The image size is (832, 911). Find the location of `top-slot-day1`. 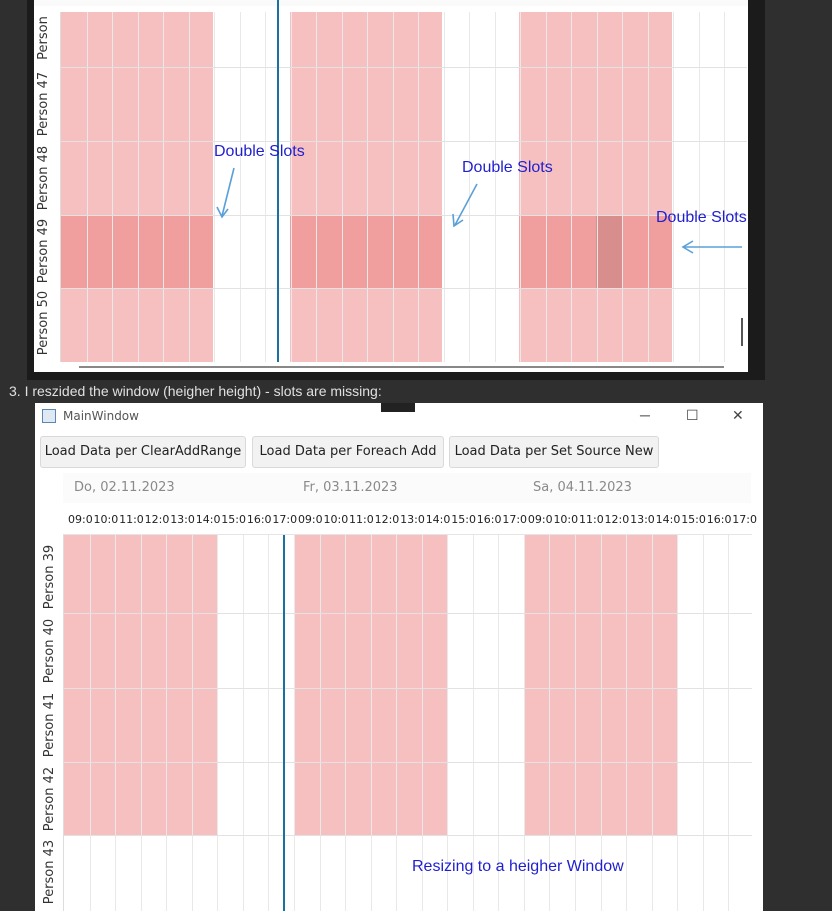

top-slot-day1 is located at coordinates (137, 187).